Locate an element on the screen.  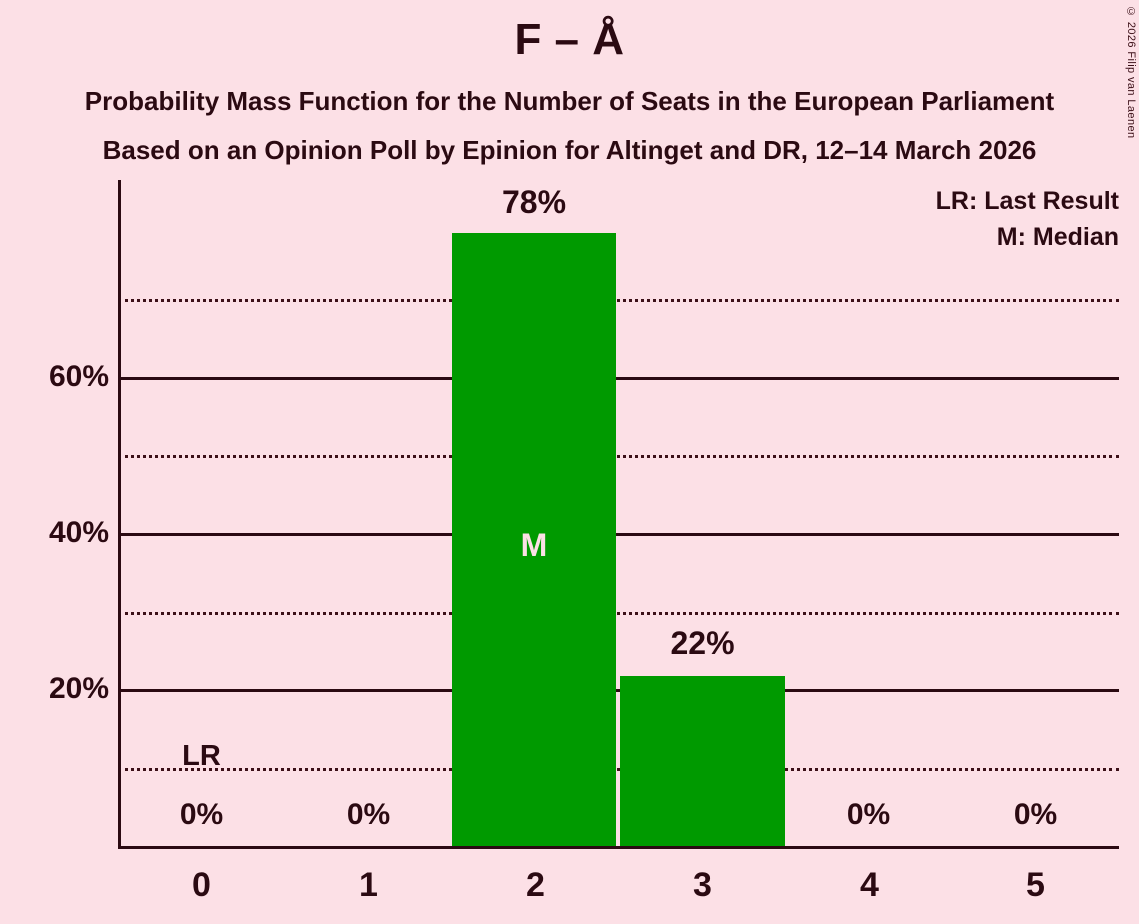
gridline-10-percent is located at coordinates (618, 769).